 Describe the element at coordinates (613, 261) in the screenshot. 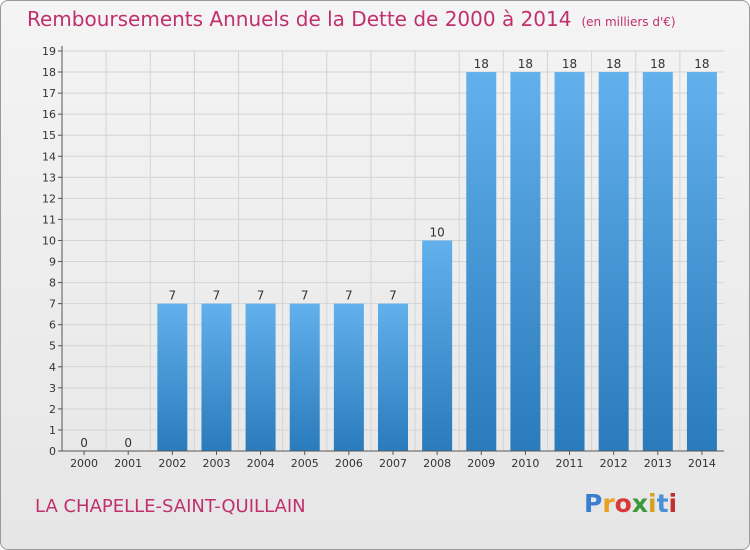

I see `bar-2012` at that location.